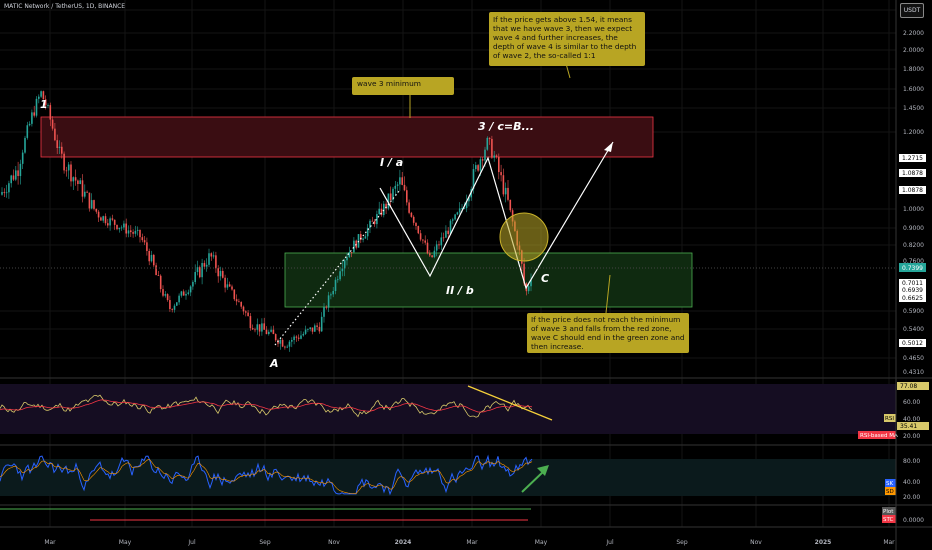  I want to click on rsi-ma-label: RSI-based MA, so click(879, 436).